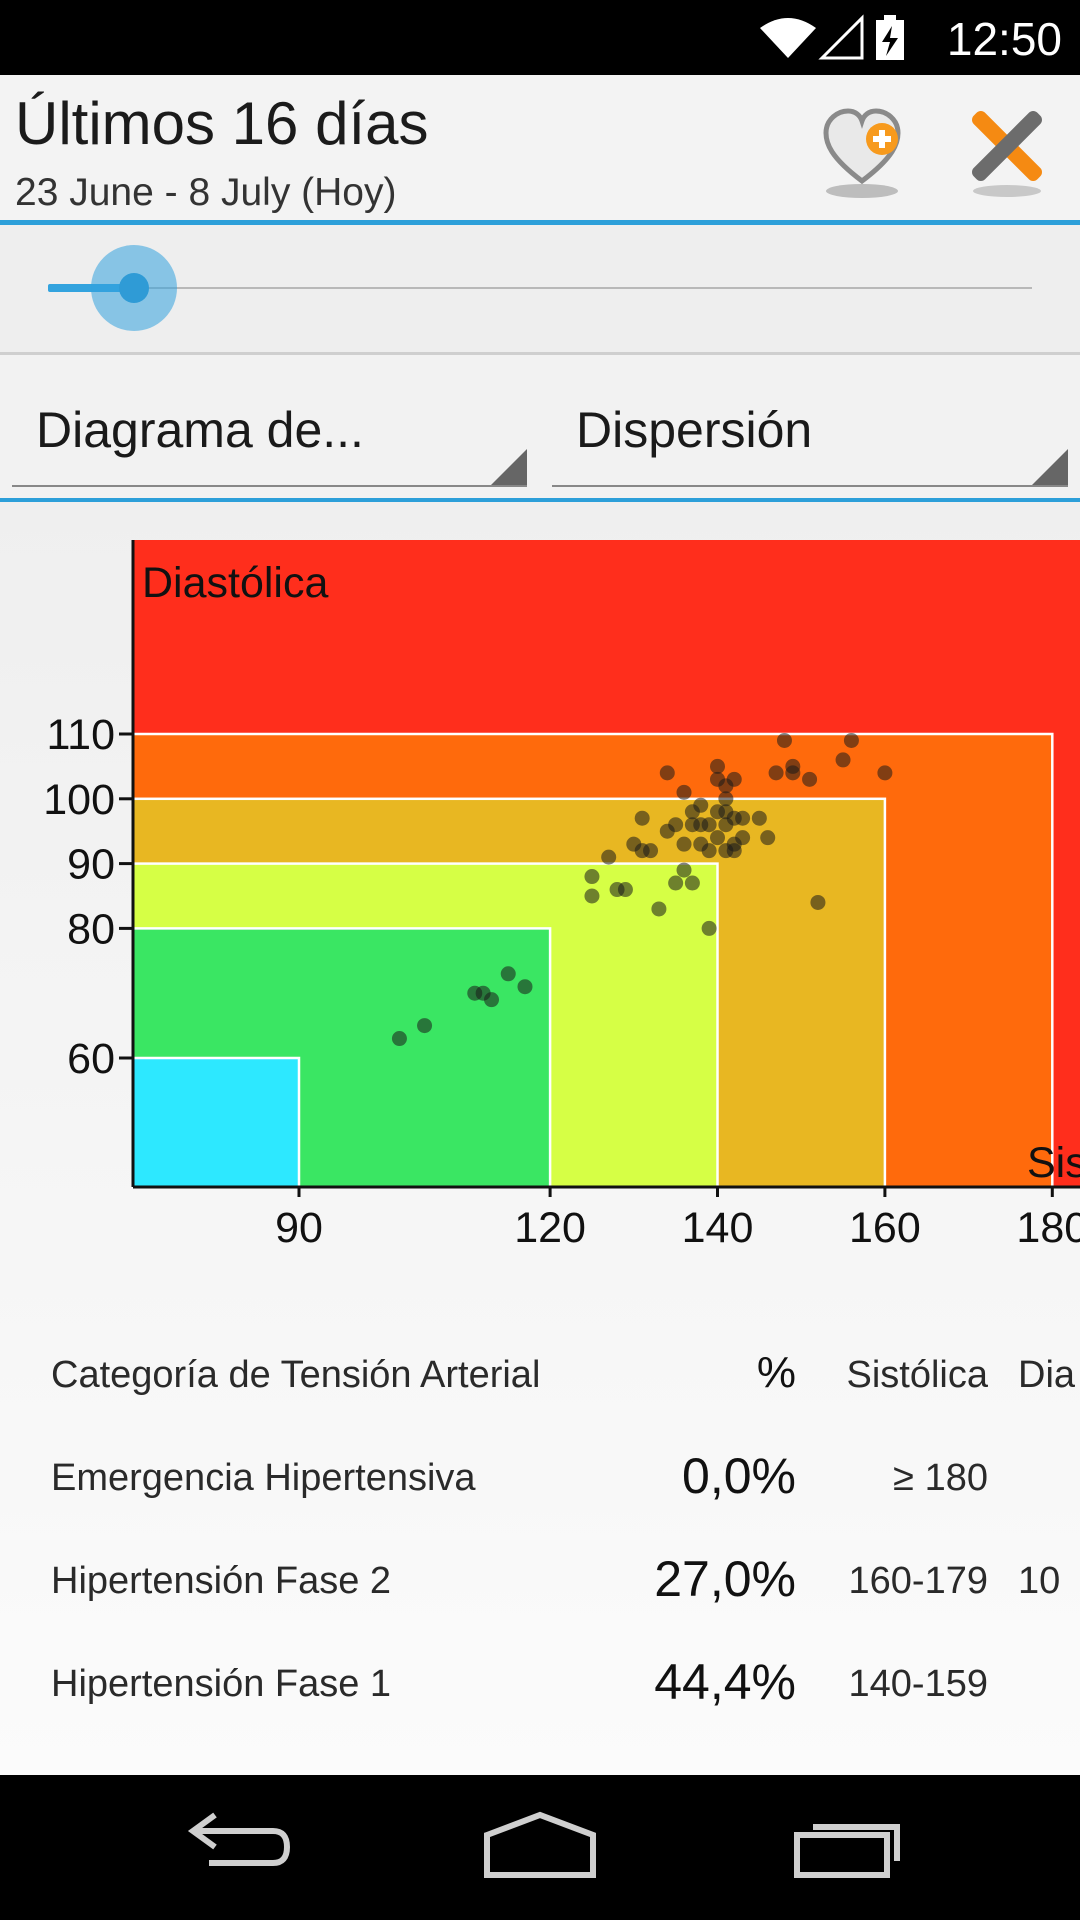 The height and width of the screenshot is (1920, 1080). Describe the element at coordinates (540, 222) in the screenshot. I see `action-bar-divider` at that location.